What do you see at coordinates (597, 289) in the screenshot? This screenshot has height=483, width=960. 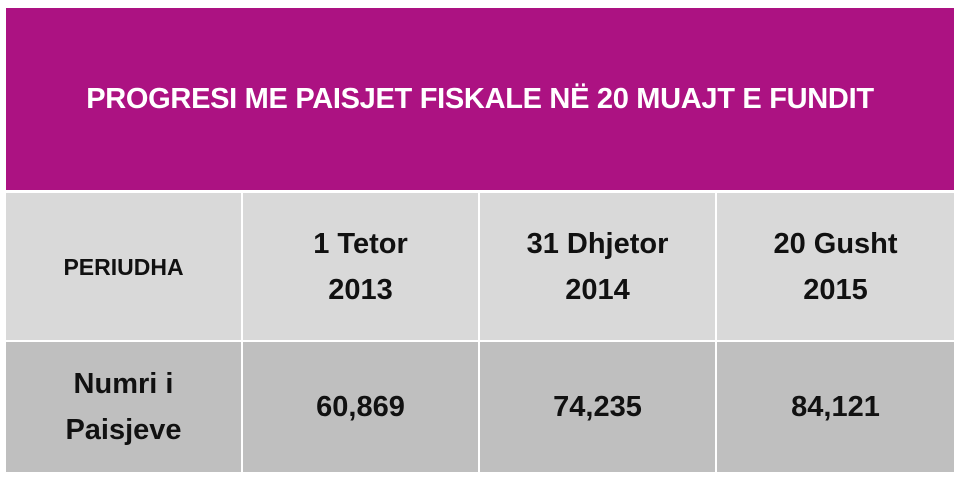 I see `cell-text: 2014` at bounding box center [597, 289].